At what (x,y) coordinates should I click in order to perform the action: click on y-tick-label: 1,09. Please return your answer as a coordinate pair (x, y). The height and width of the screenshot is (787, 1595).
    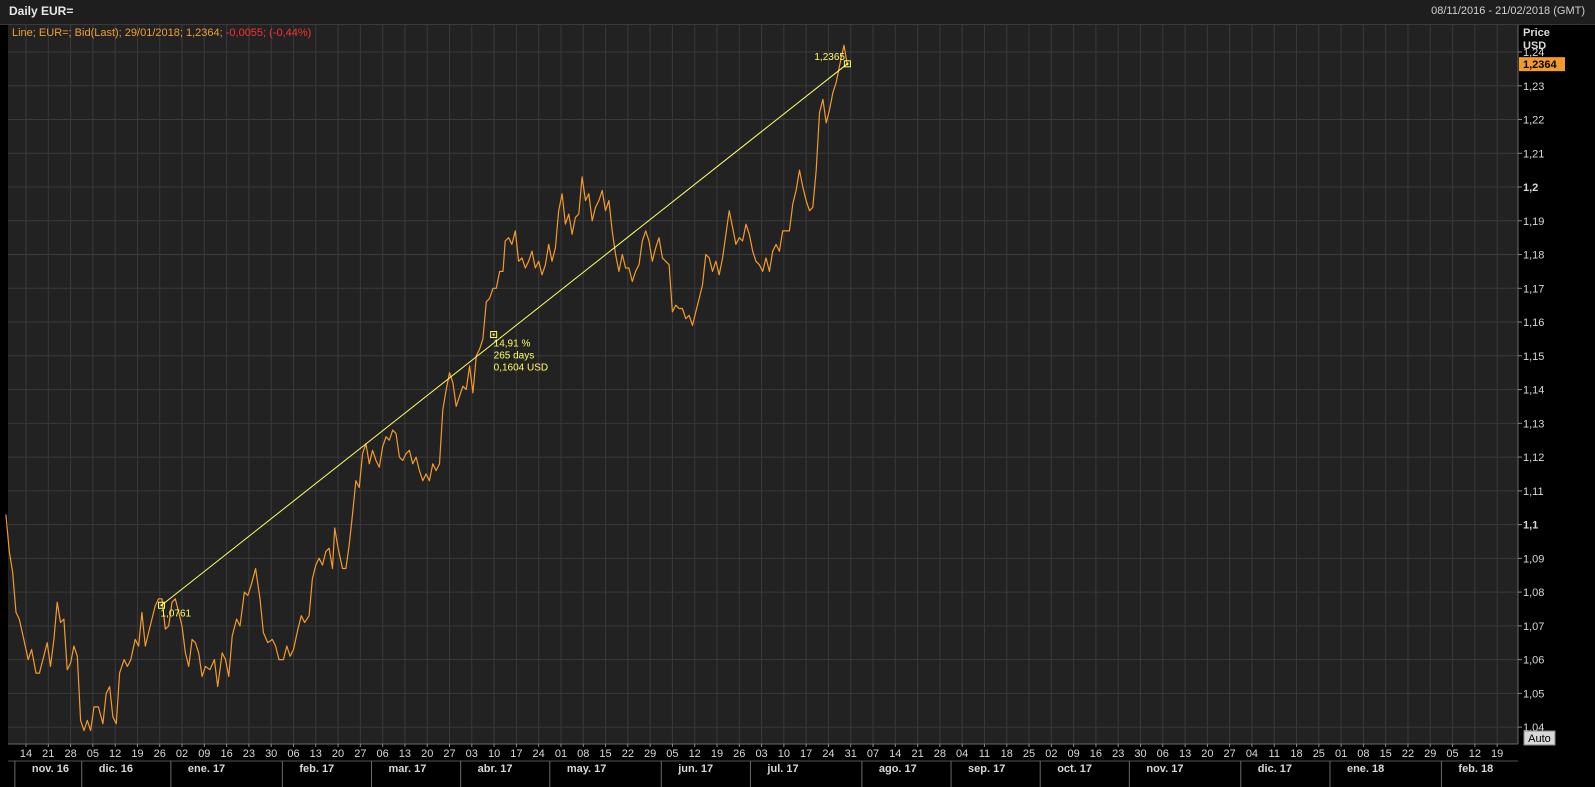
    Looking at the image, I should click on (1533, 559).